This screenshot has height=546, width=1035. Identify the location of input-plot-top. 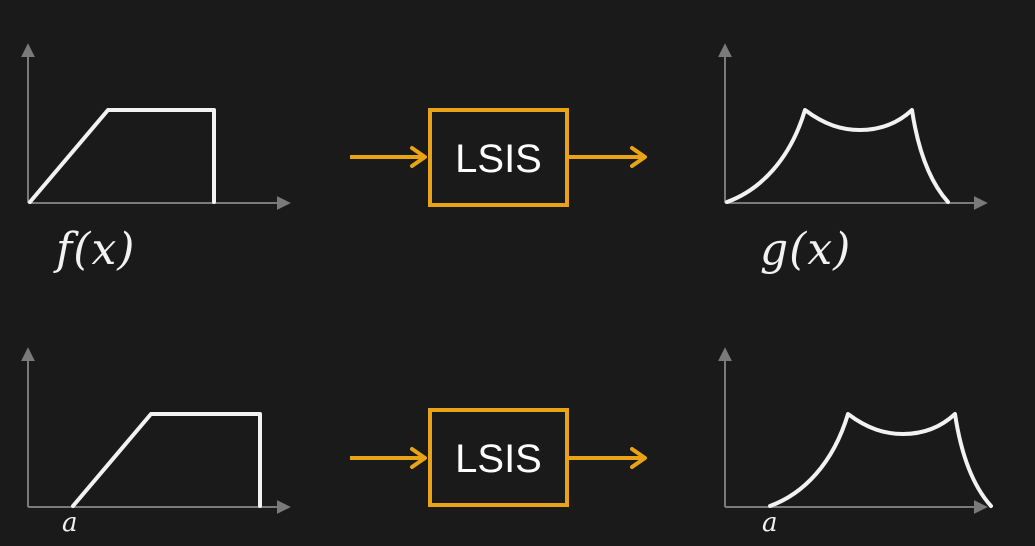
(156, 126).